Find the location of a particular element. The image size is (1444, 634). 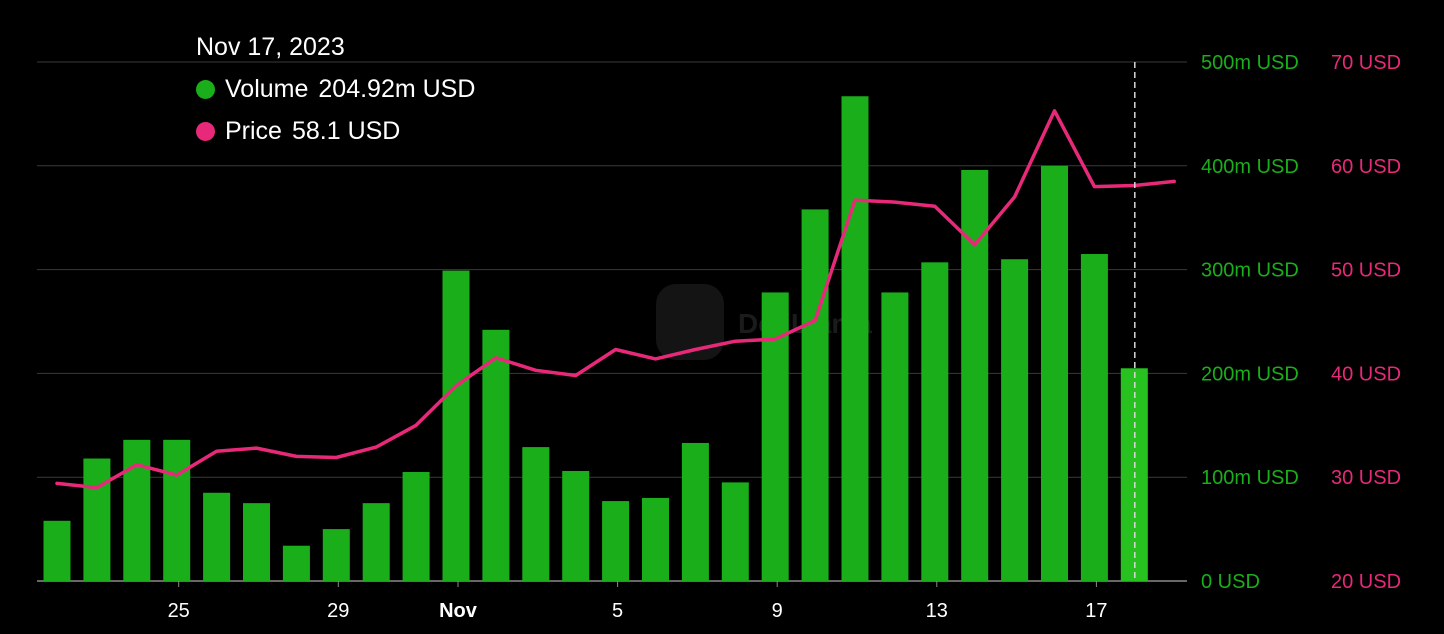

volume-value: 204.92m USD is located at coordinates (397, 89).